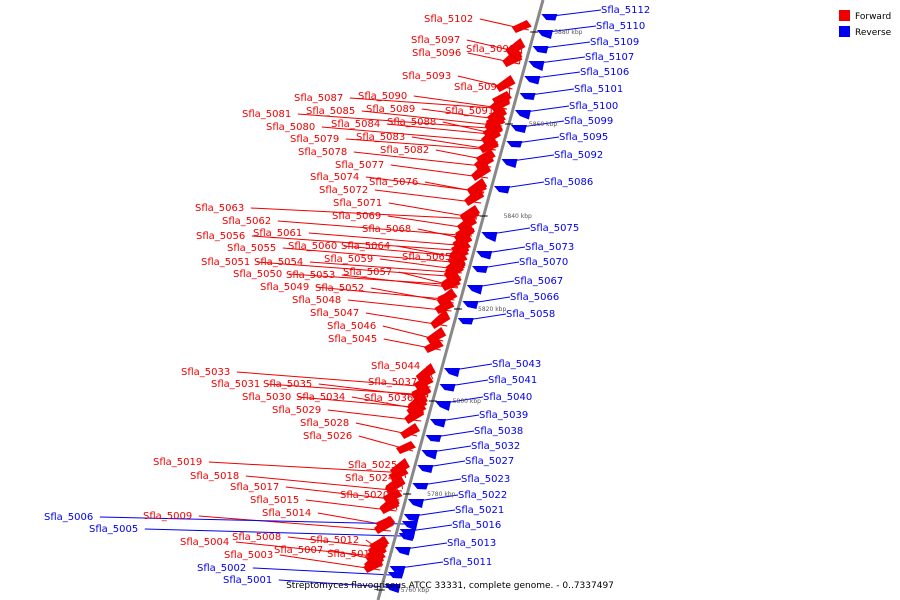 The image size is (900, 600). Describe the element at coordinates (392, 382) in the screenshot. I see `gene-label-sfla-5037: Sfla_5037` at that location.